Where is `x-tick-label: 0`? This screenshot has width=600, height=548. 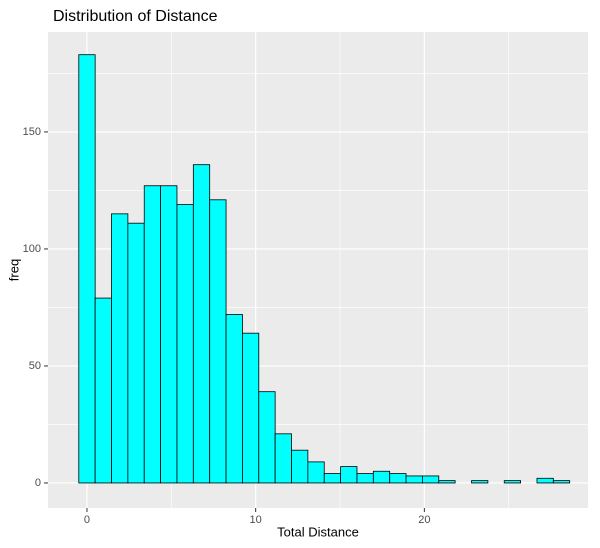 x-tick-label: 0 is located at coordinates (87, 520).